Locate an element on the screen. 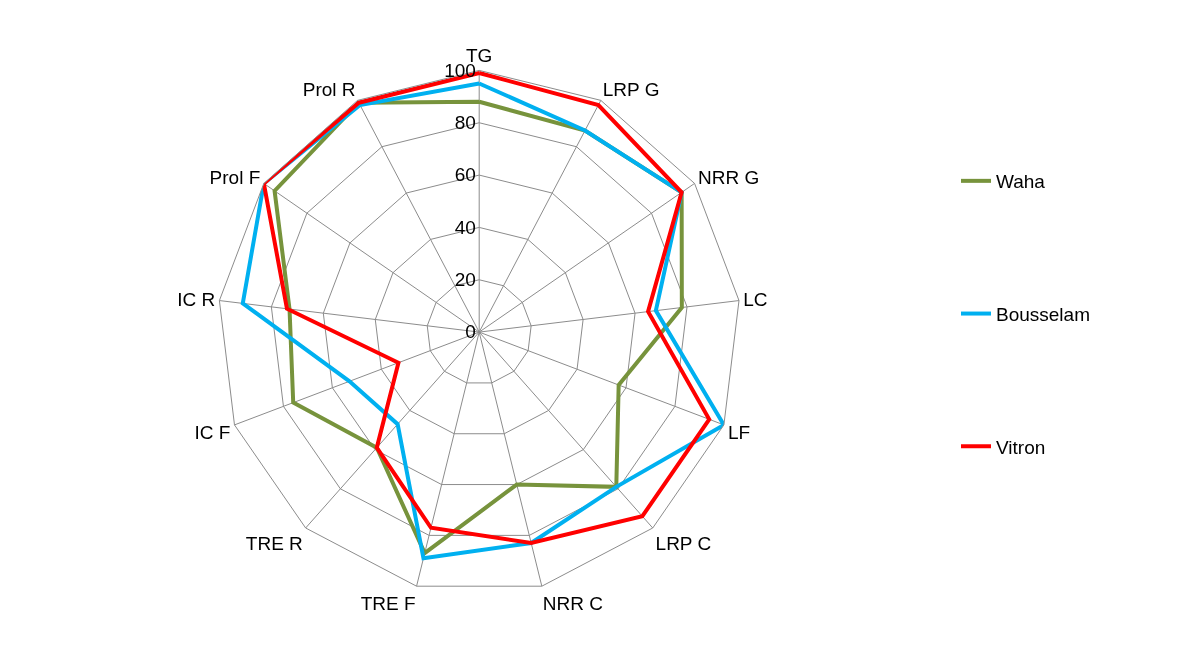 The image size is (1195, 648). y-tick-label: 40 is located at coordinates (465, 227).